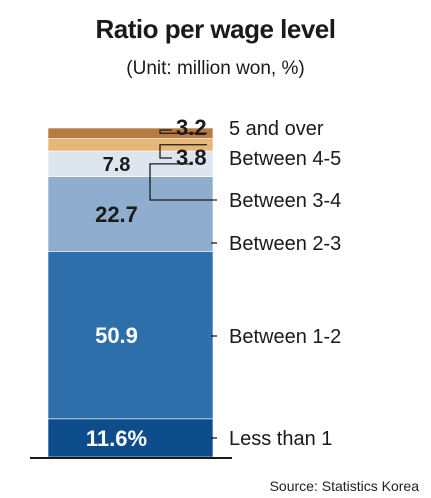 Image resolution: width=431 pixels, height=498 pixels. Describe the element at coordinates (344, 486) in the screenshot. I see `source-note: Source: Statistics Korea` at that location.